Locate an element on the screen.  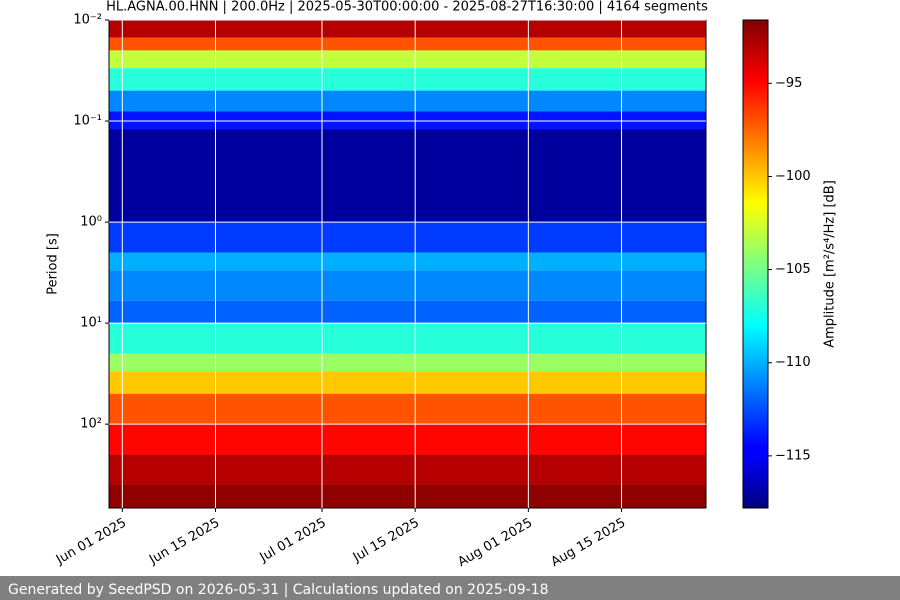
y-tick-label: 10¹ is located at coordinates (91, 323).